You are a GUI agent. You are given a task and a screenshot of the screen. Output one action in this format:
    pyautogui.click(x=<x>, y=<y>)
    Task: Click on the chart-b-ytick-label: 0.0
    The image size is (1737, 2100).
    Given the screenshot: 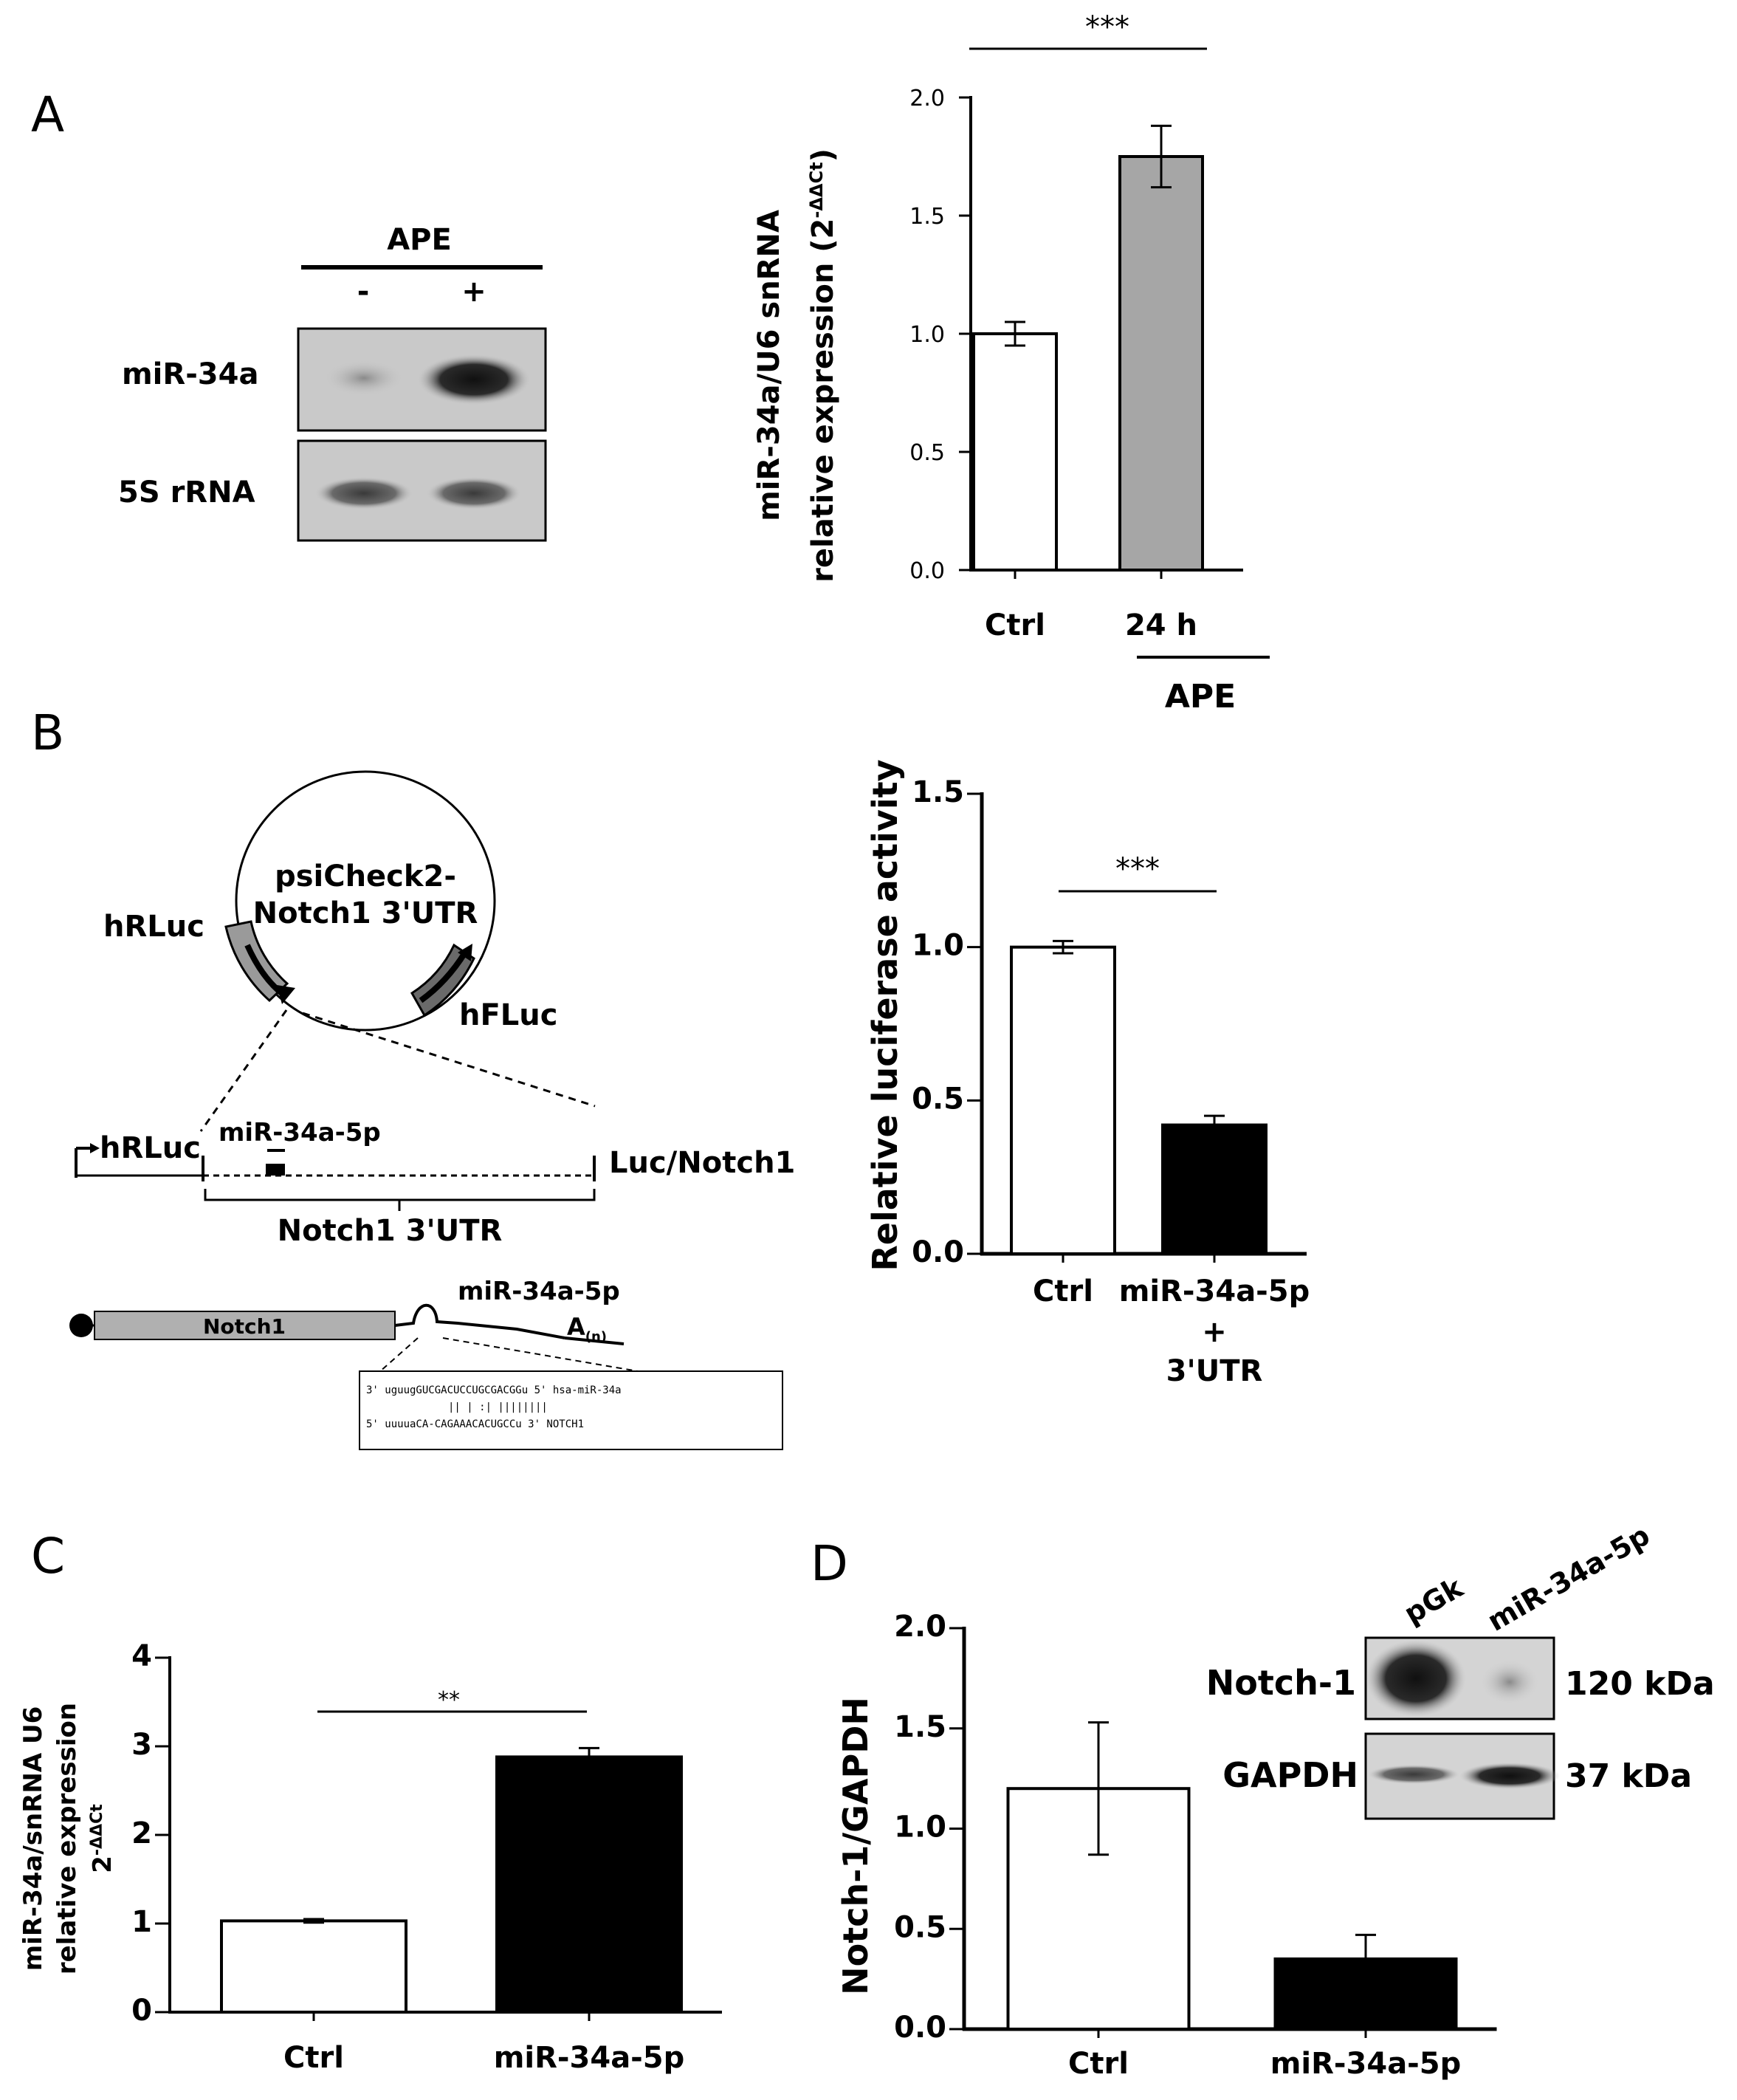 What is the action you would take?
    pyautogui.click(x=938, y=1252)
    